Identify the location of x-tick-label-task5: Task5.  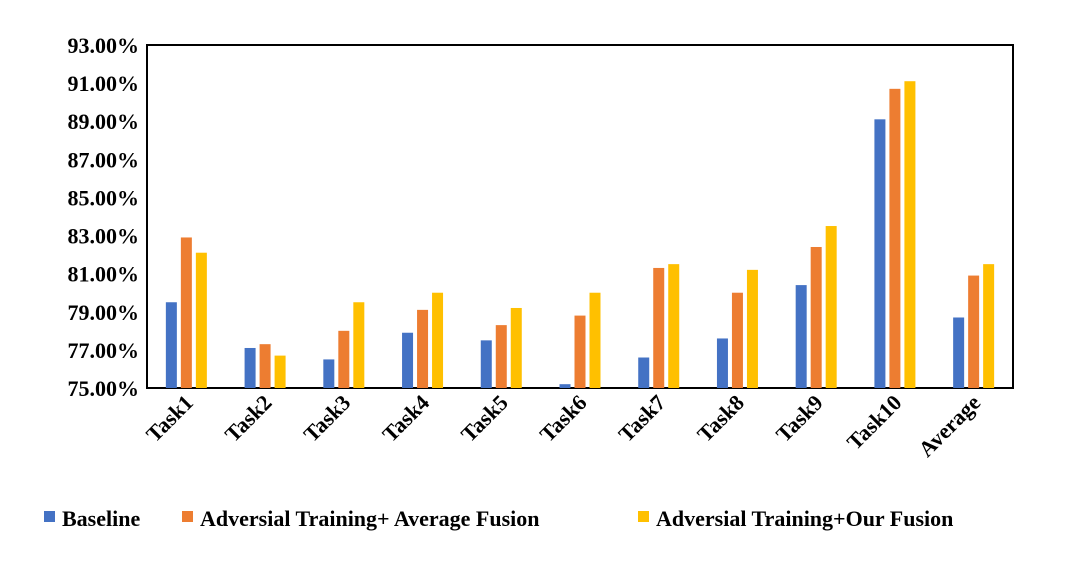
(484, 418).